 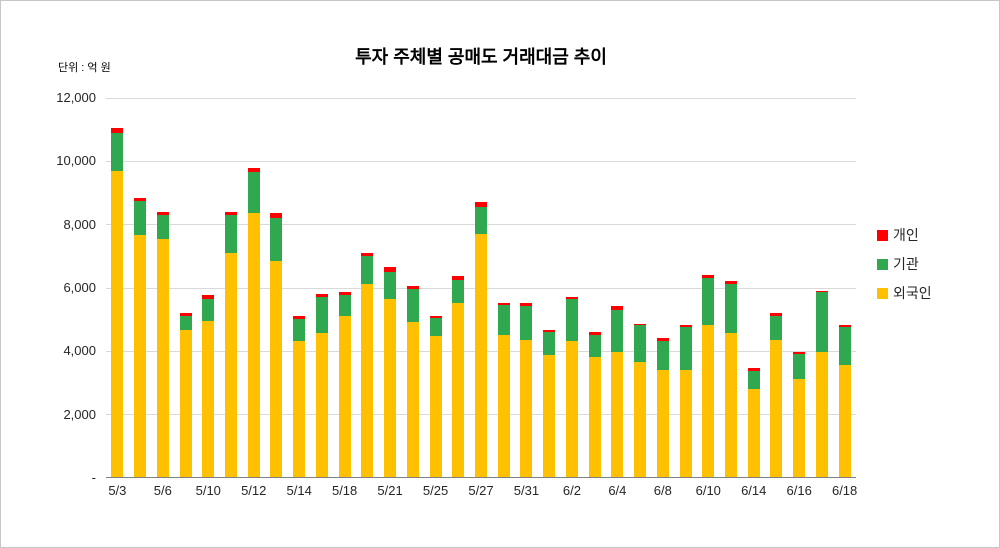 What do you see at coordinates (48, 287) in the screenshot?
I see `y-axis: 12,000 10,000 8,000 6,000 4,000 2,000 -` at bounding box center [48, 287].